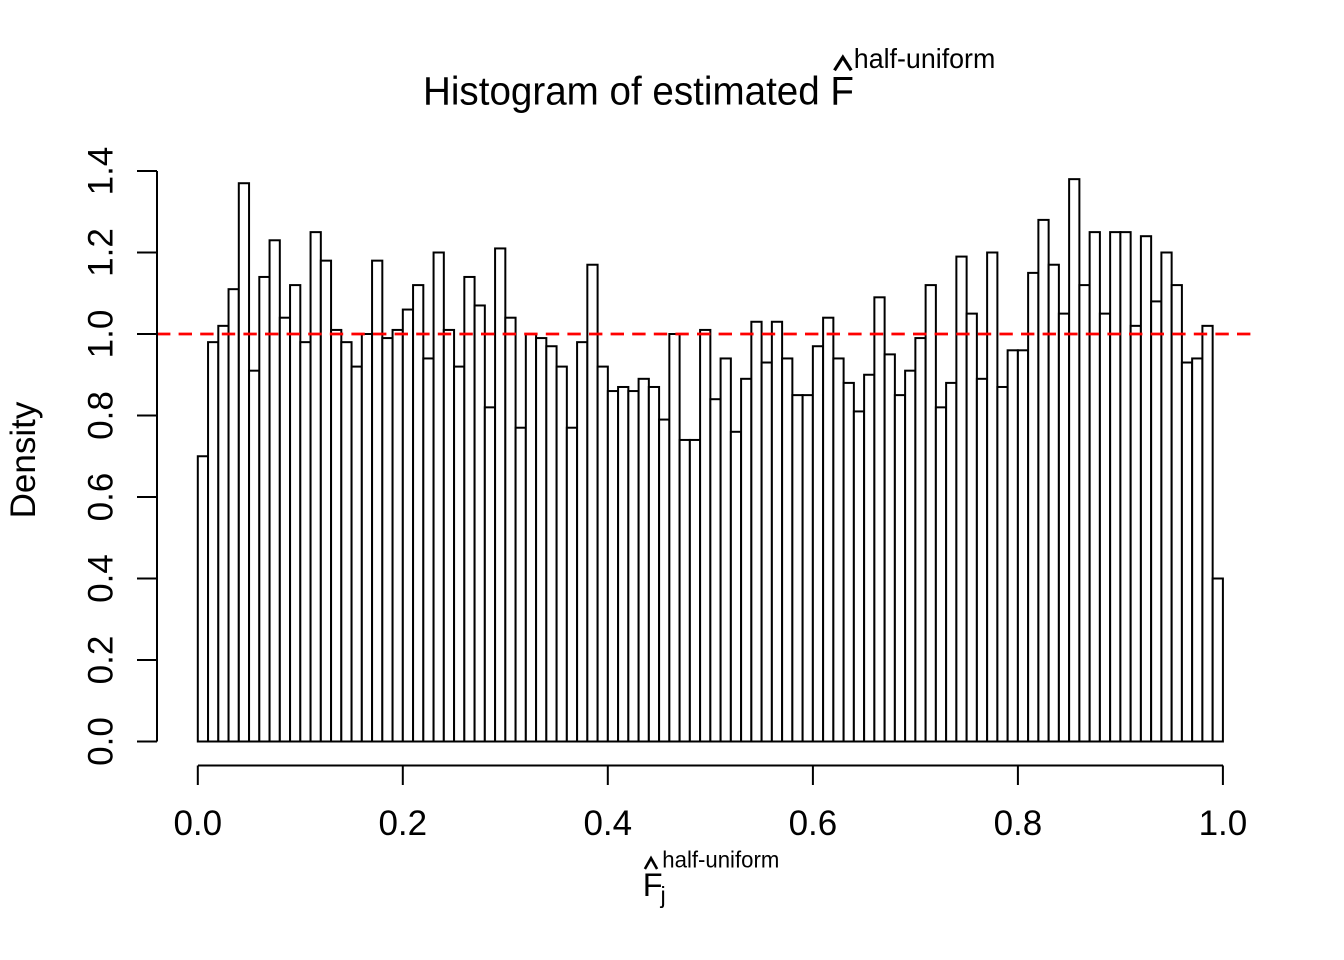 The height and width of the screenshot is (960, 1344). Describe the element at coordinates (663, 895) in the screenshot. I see `svg-text: j` at that location.